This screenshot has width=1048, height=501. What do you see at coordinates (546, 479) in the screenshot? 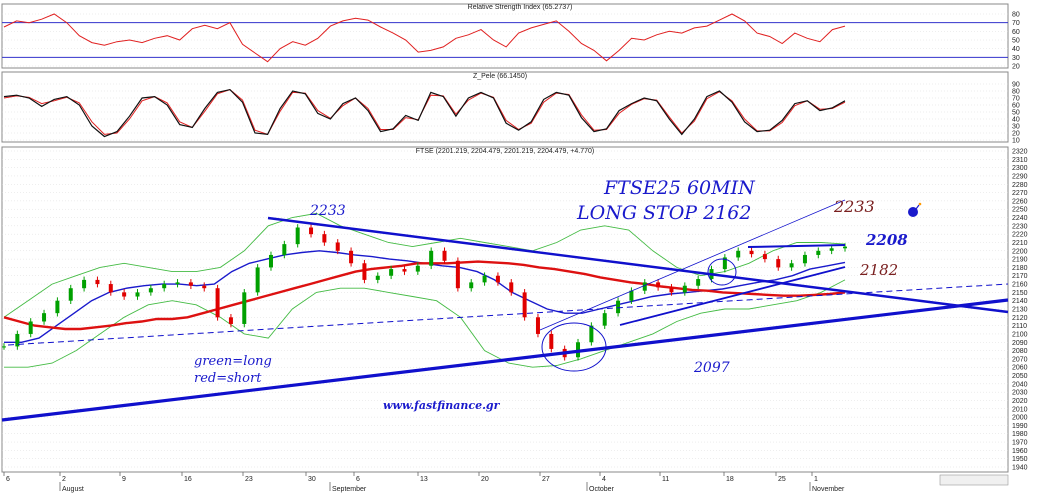
I see `x-tick-label: 27` at bounding box center [546, 479].